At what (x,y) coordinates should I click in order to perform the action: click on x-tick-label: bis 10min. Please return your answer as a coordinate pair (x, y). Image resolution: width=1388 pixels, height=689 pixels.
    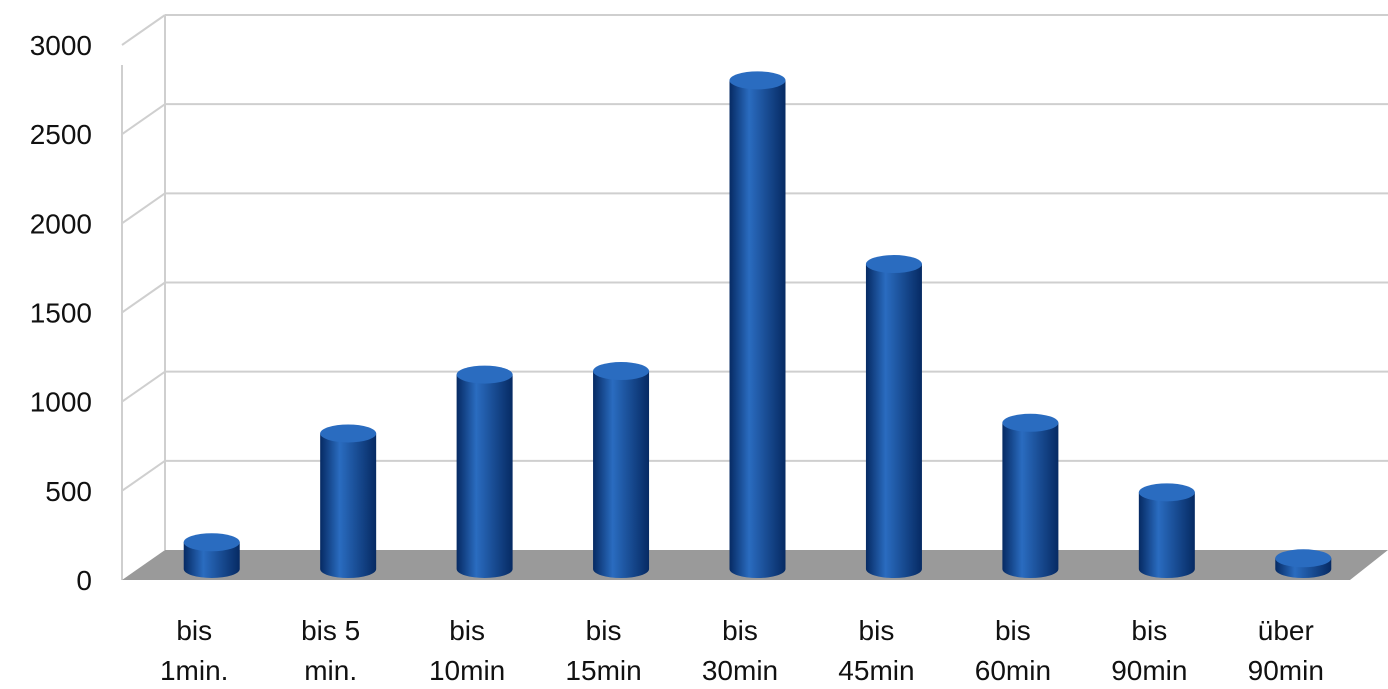
    Looking at the image, I should click on (467, 650).